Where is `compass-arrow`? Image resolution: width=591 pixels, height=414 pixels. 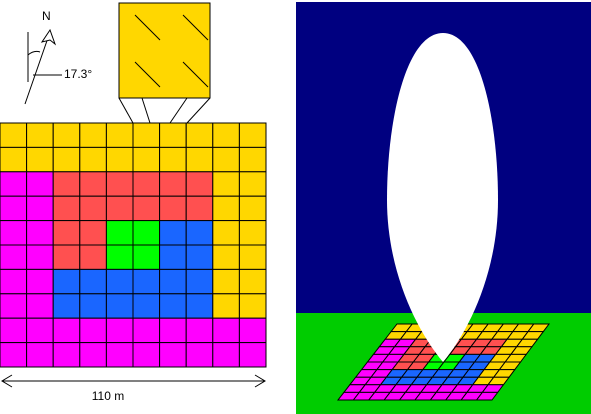
compass-arrow is located at coordinates (37, 68).